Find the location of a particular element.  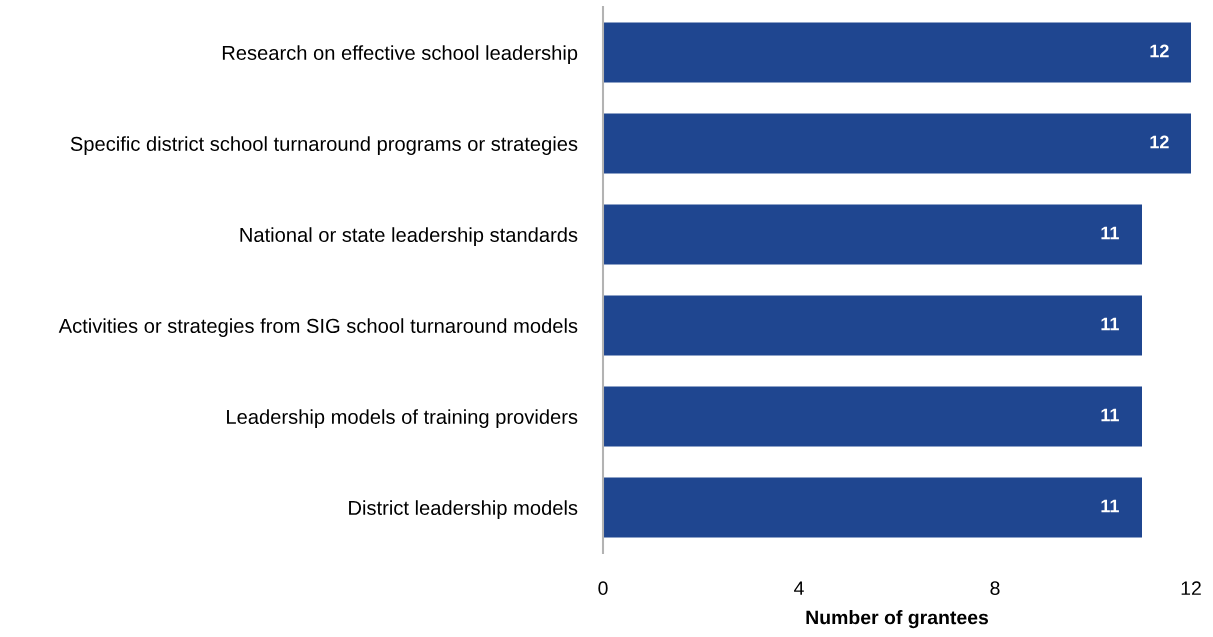

x-tick-label: 12 is located at coordinates (1191, 588).